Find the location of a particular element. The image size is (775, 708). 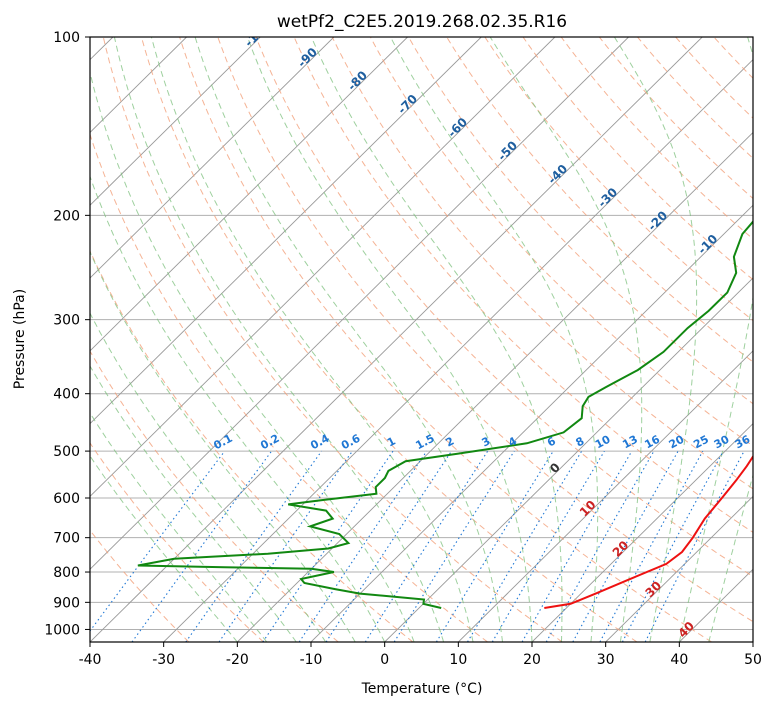

mixing-ratio-label: 0.4 is located at coordinates (320, 442).